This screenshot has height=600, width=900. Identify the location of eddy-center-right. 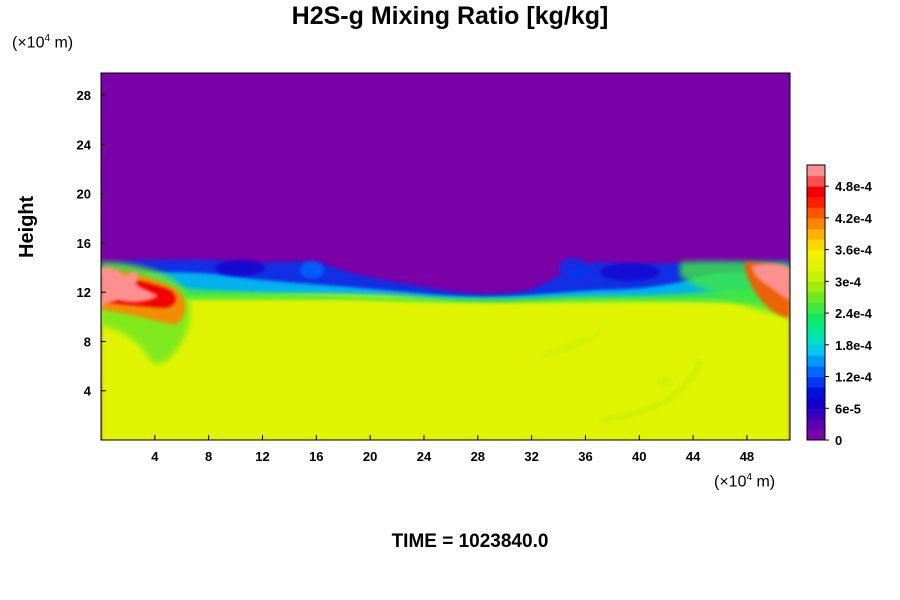
(573, 268).